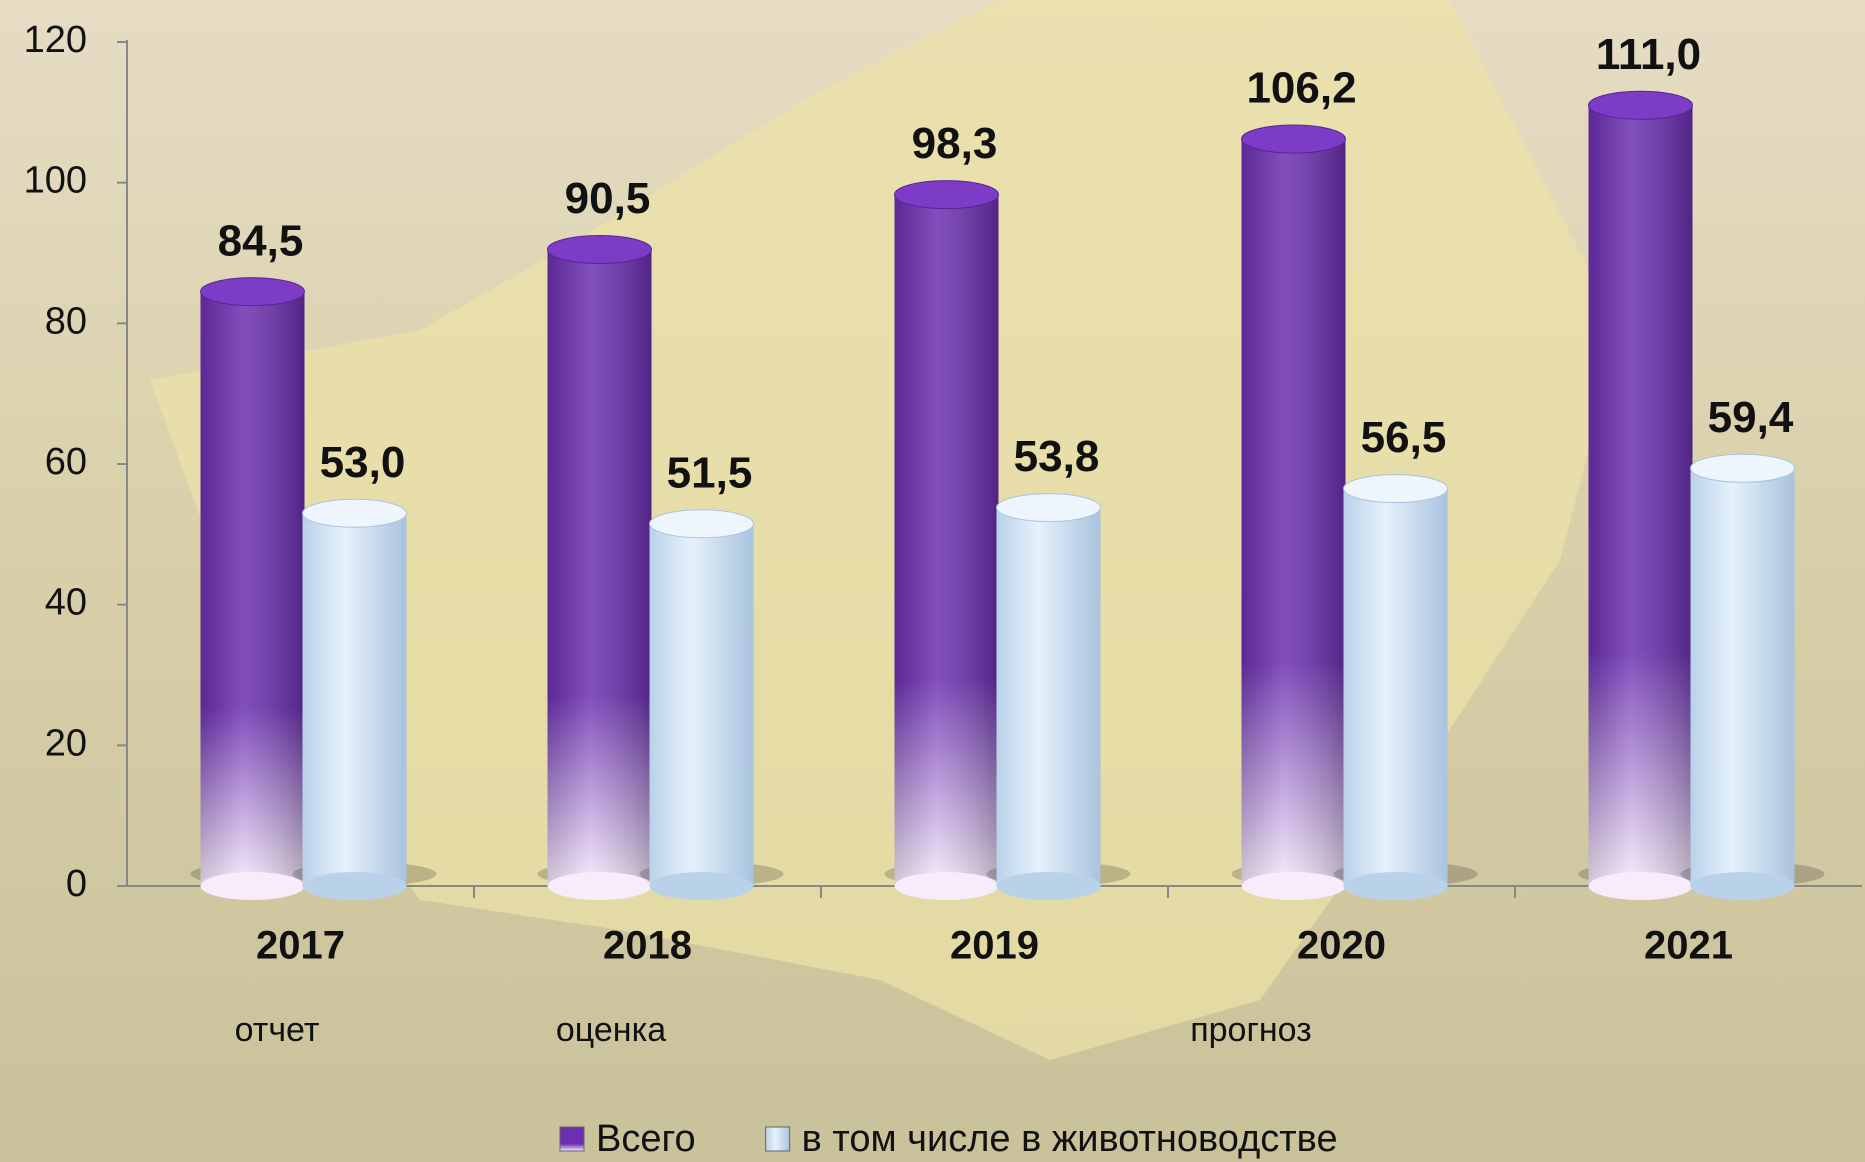 This screenshot has height=1162, width=1865. What do you see at coordinates (1070, 1139) in the screenshot?
I see `legend-label: в том числе в животноводстве` at bounding box center [1070, 1139].